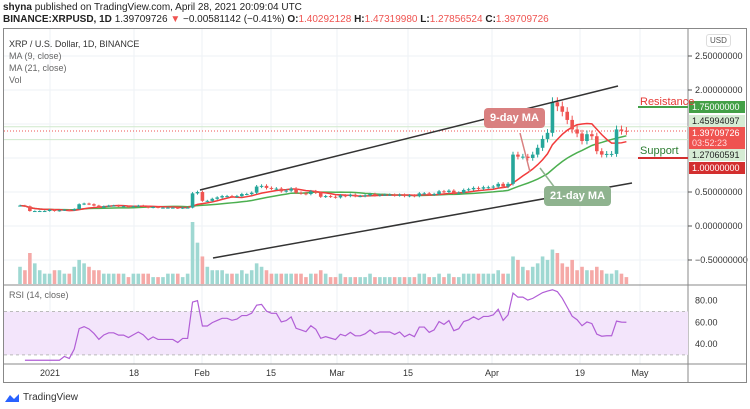 The height and width of the screenshot is (409, 750). I want to click on time-tick-label: 18, so click(134, 373).